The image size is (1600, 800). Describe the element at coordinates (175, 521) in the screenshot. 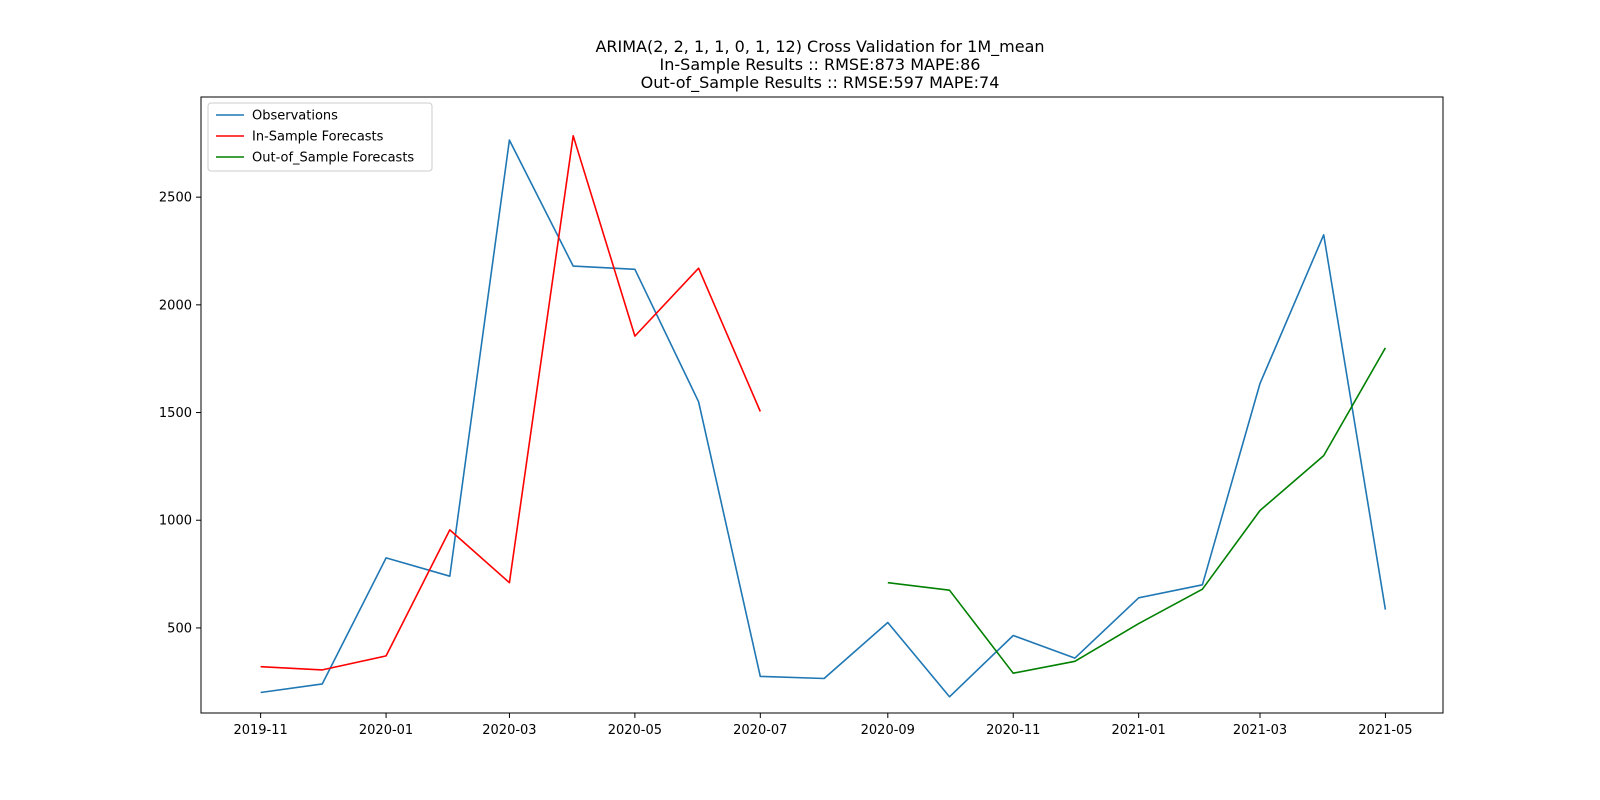

I see `y-tick-label: 1000` at that location.